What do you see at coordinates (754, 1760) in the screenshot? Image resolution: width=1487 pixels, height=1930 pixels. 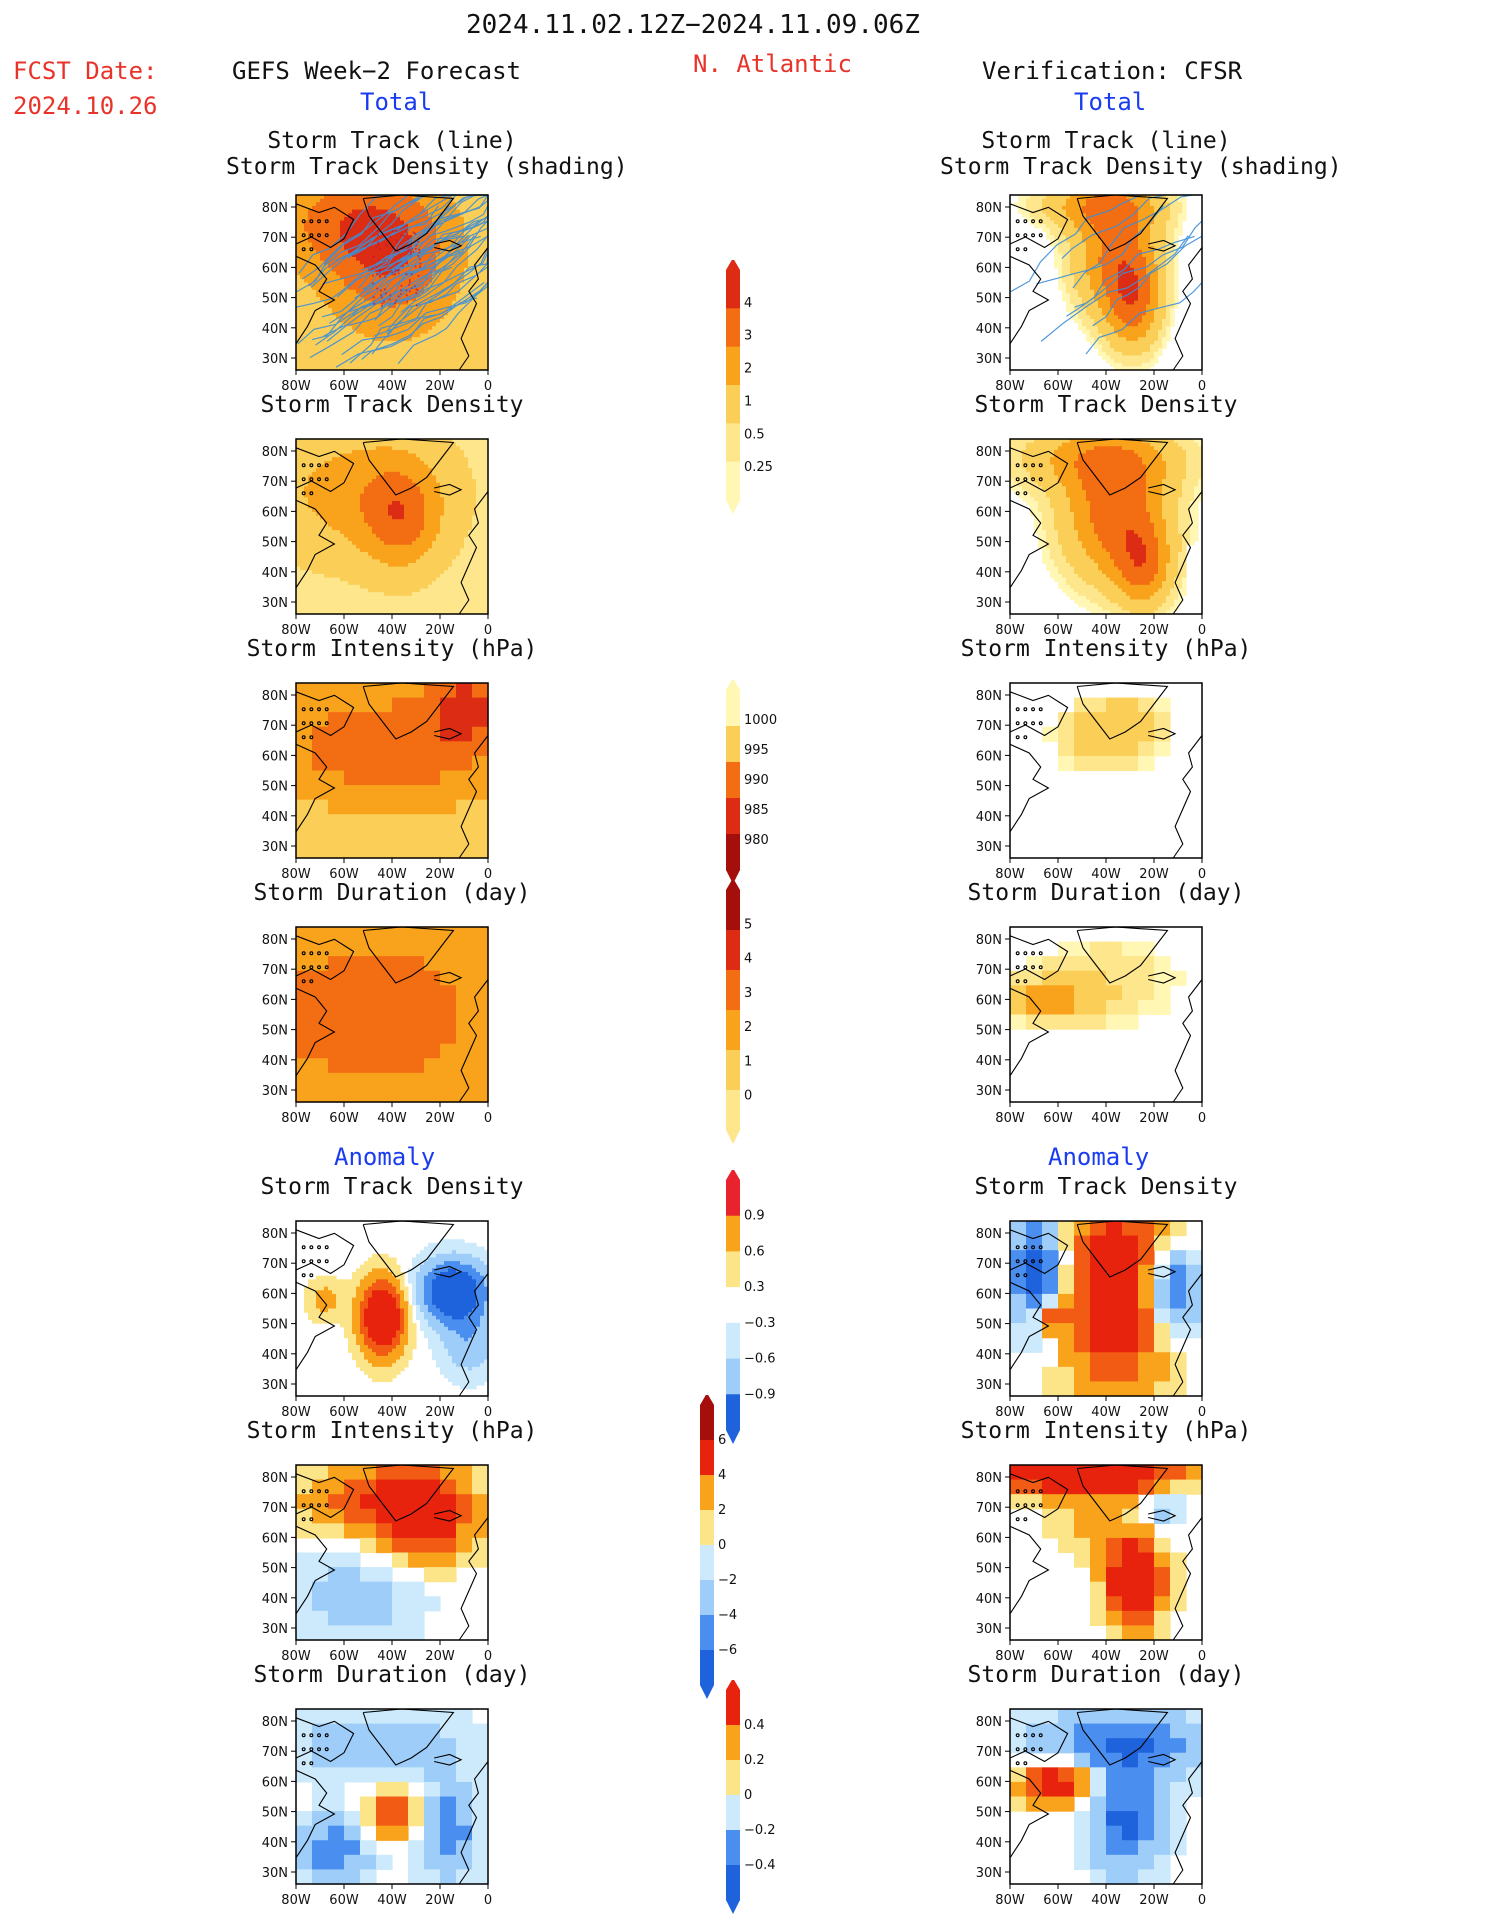 I see `colorbar-label: 0.2` at bounding box center [754, 1760].